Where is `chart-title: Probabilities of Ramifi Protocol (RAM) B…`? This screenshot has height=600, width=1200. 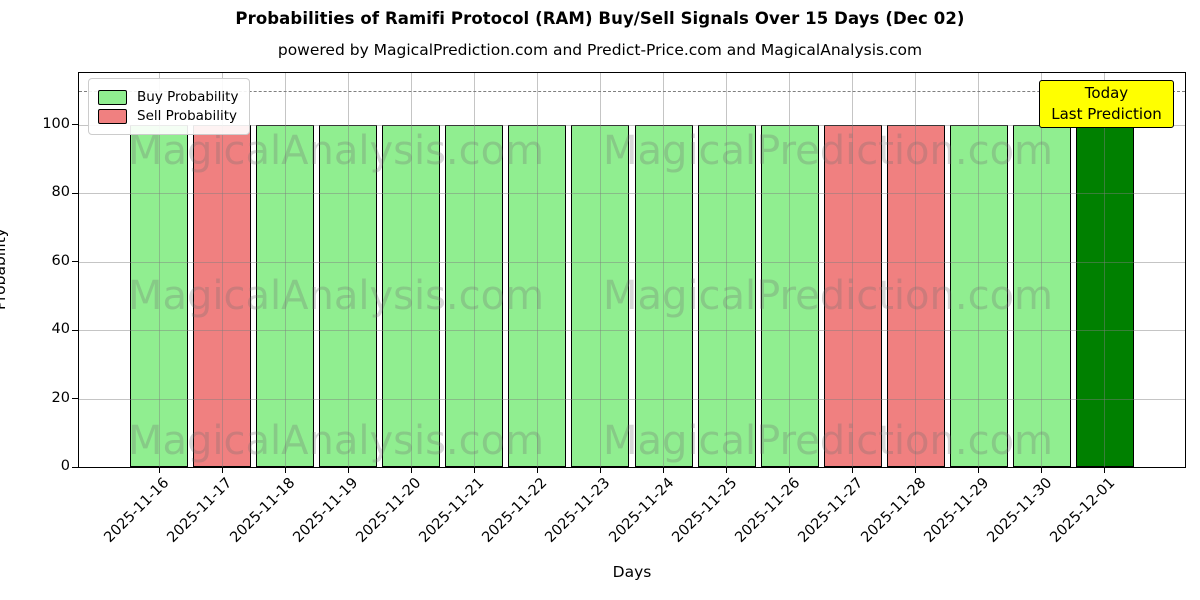 chart-title: Probabilities of Ramifi Protocol (RAM) B… is located at coordinates (600, 18).